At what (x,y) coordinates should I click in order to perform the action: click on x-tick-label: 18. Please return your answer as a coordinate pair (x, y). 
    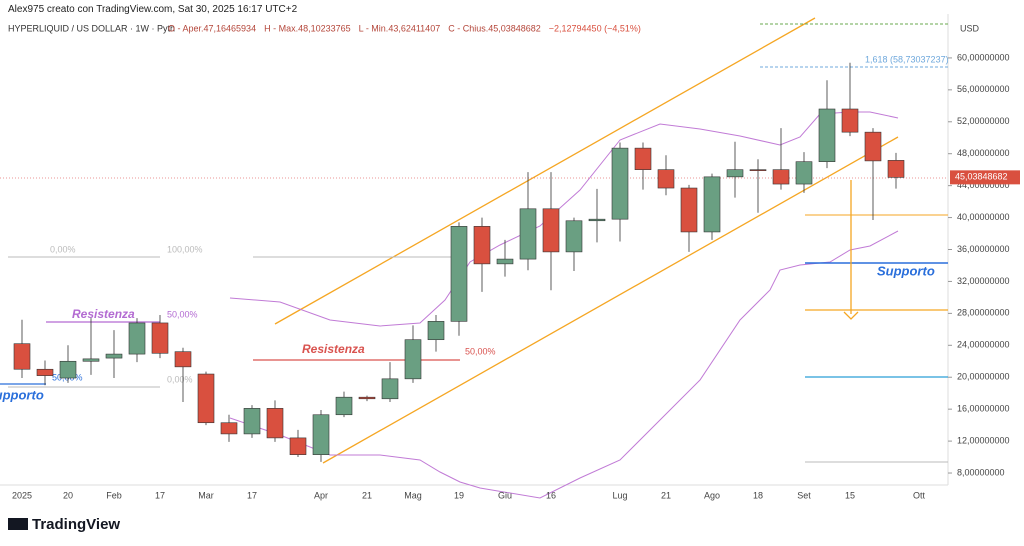
    Looking at the image, I should click on (758, 495).